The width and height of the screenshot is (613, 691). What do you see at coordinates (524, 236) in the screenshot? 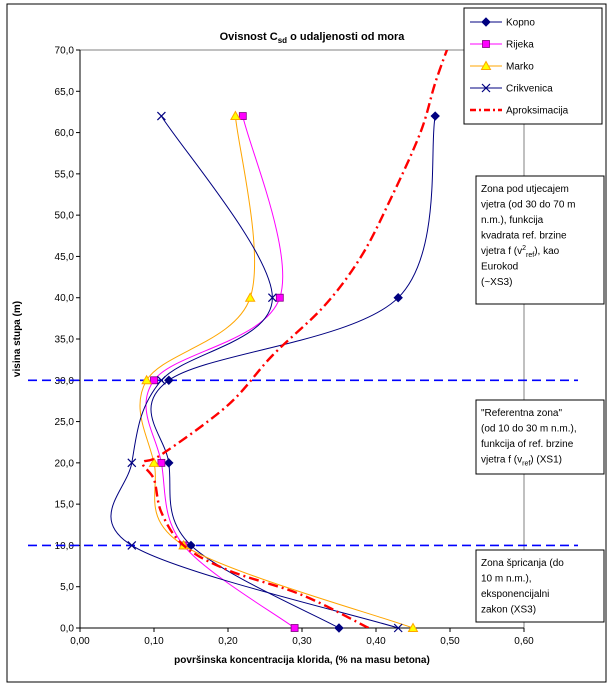
I see `annotation-line: kvadrata ref. brzine` at bounding box center [524, 236].